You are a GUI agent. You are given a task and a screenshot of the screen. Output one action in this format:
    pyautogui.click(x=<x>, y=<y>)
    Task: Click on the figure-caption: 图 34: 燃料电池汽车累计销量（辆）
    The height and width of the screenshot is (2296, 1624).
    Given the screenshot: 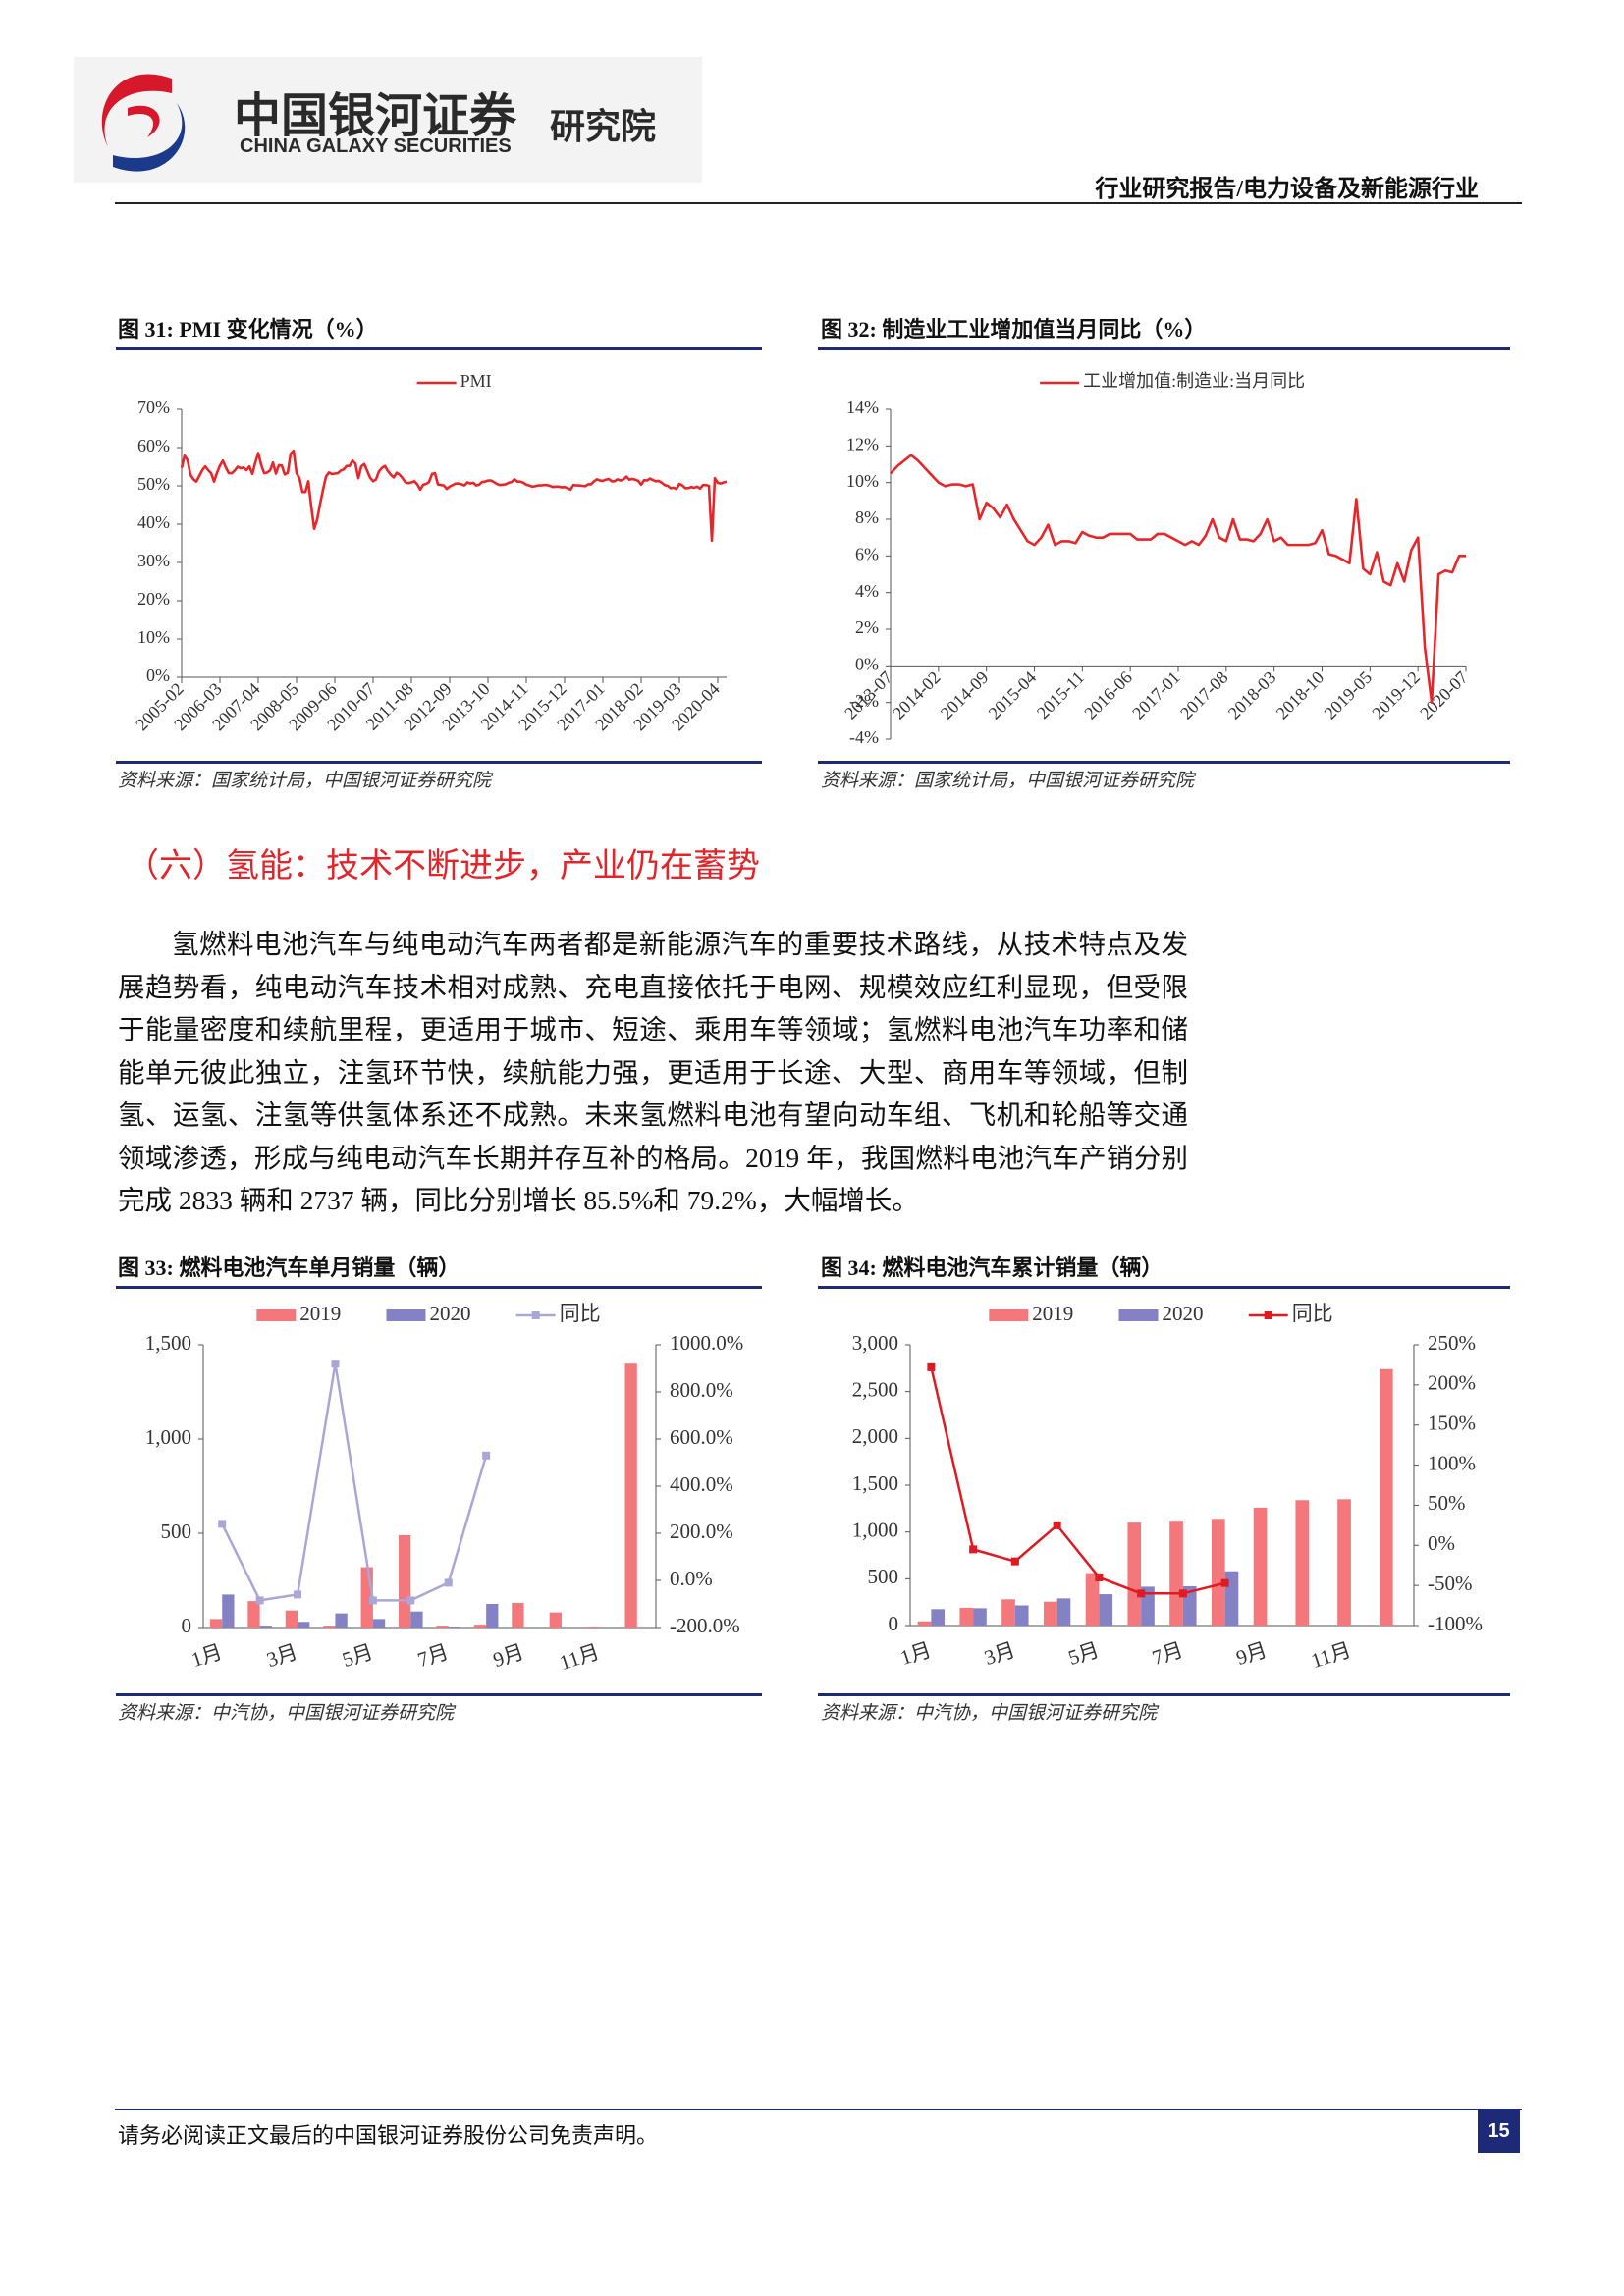 What is the action you would take?
    pyautogui.click(x=992, y=1267)
    